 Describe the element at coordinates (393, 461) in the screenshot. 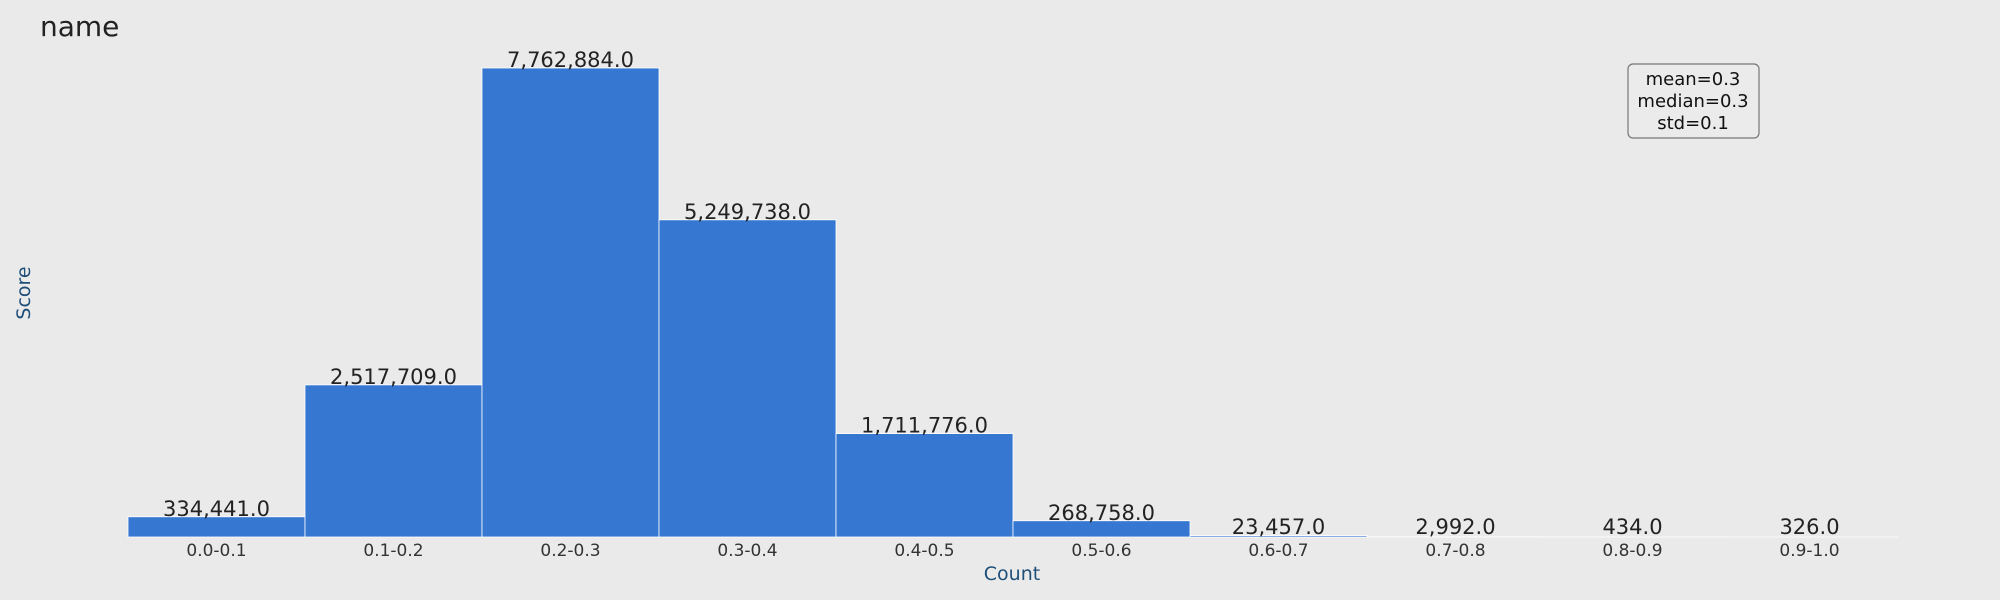

I see `bar-0.1-0.2` at that location.